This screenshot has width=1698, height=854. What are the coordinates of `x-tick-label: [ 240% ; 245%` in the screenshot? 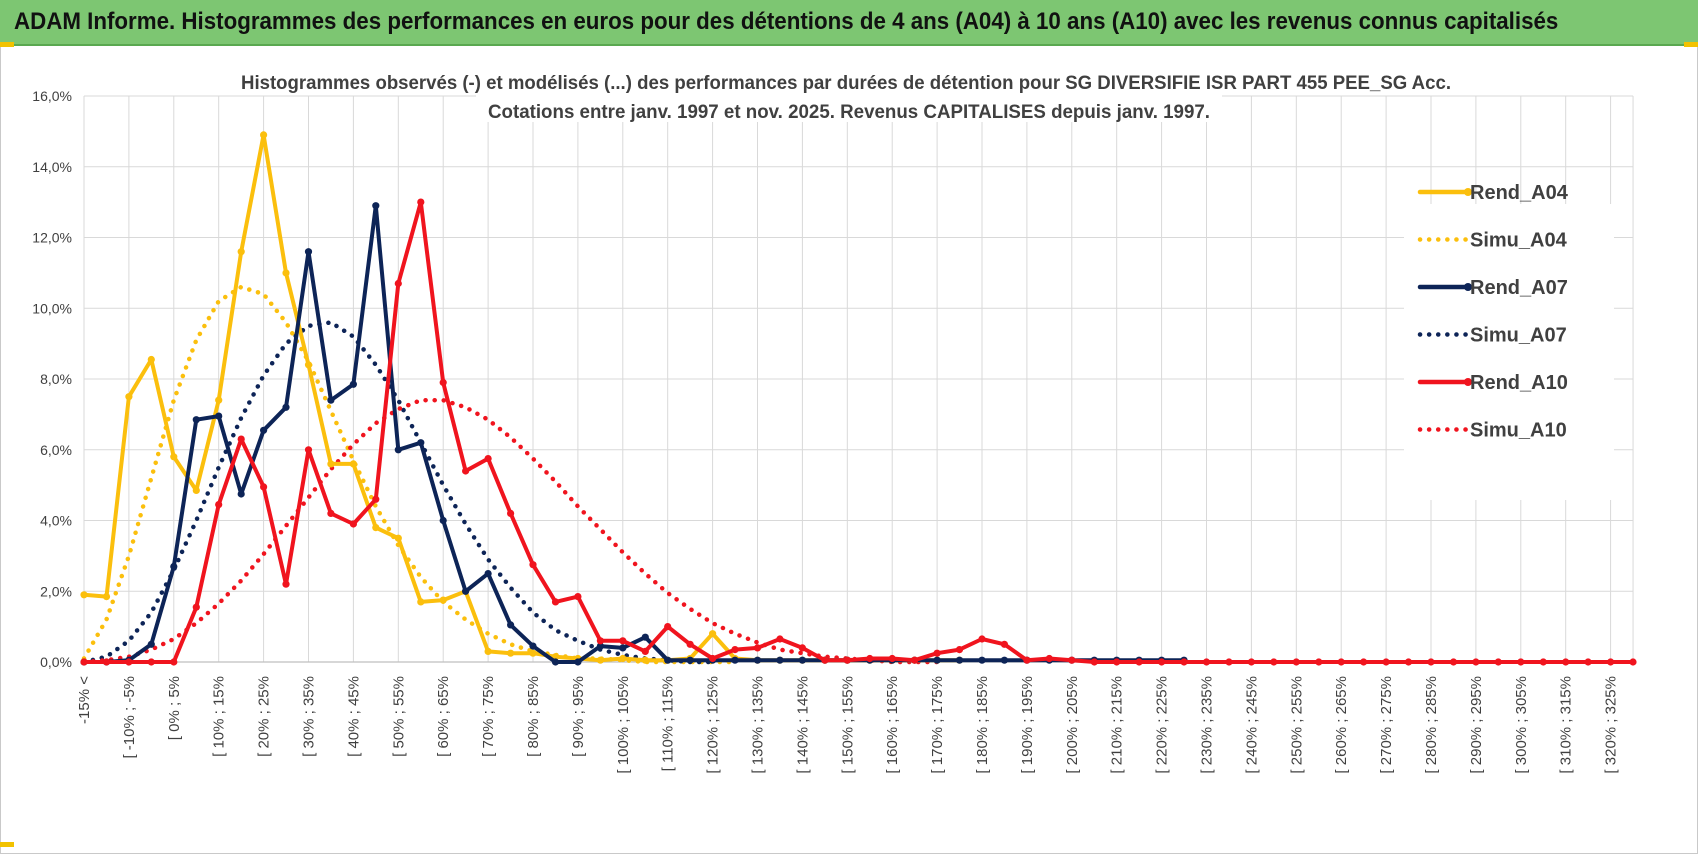 It's located at (1251, 725).